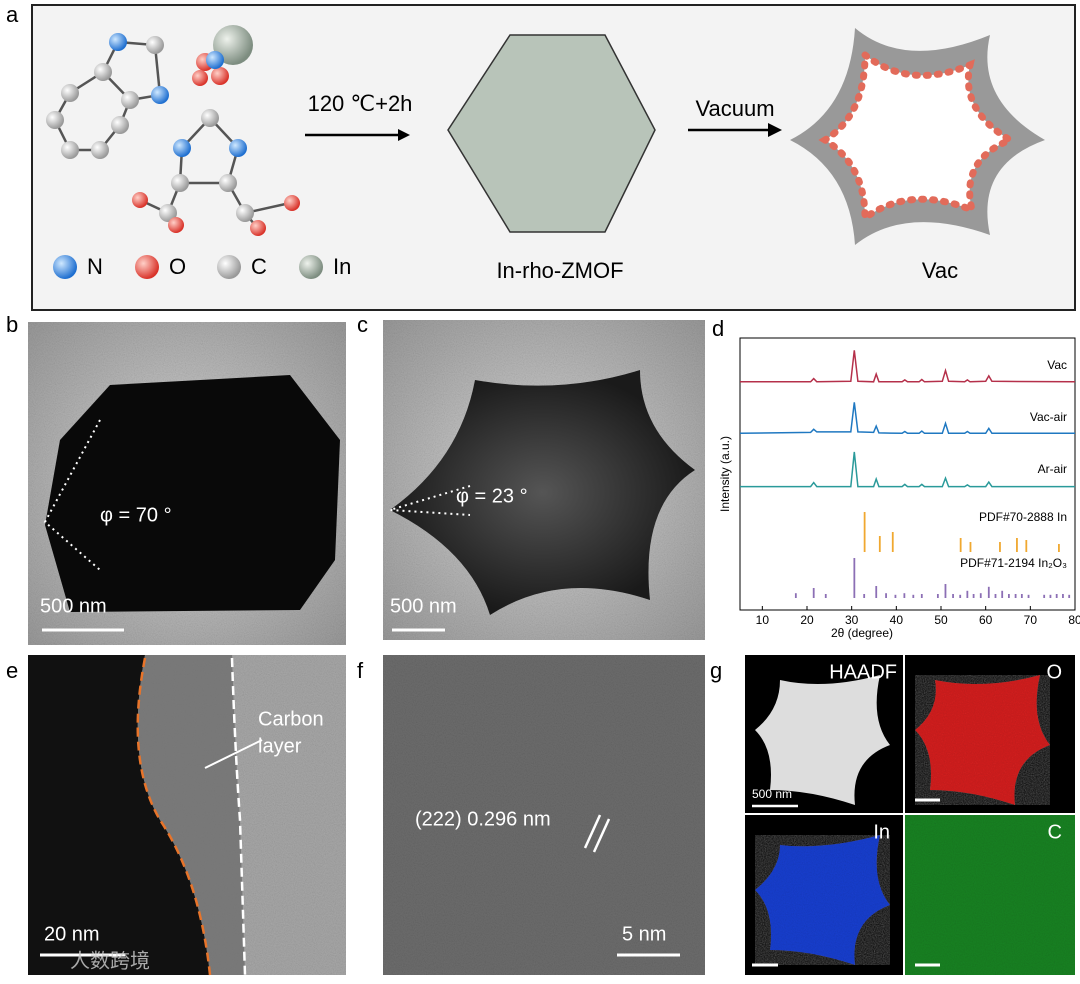 The image size is (1080, 984). I want to click on x-tick-label: 70, so click(1031, 620).